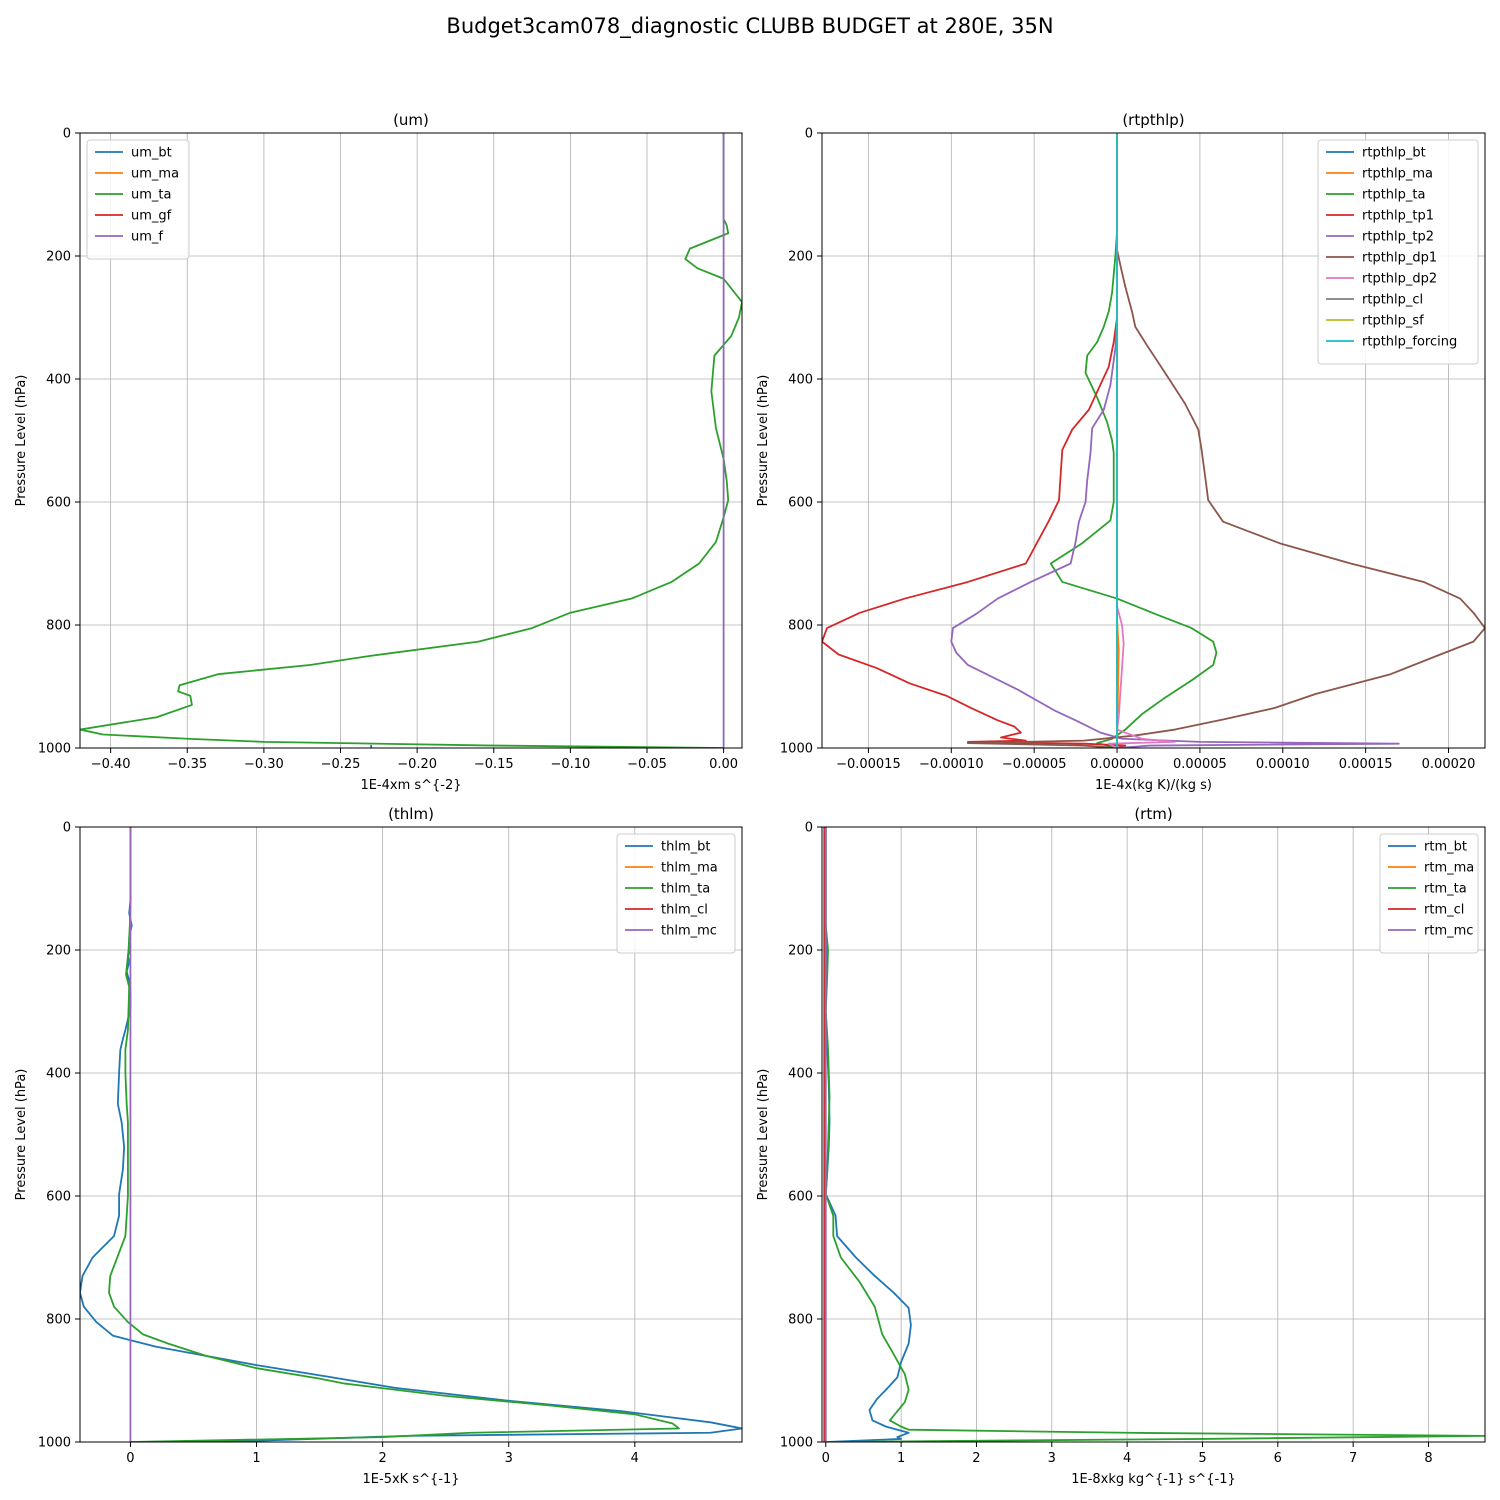  What do you see at coordinates (1353, 1458) in the screenshot?
I see `x-tick-label: 7` at bounding box center [1353, 1458].